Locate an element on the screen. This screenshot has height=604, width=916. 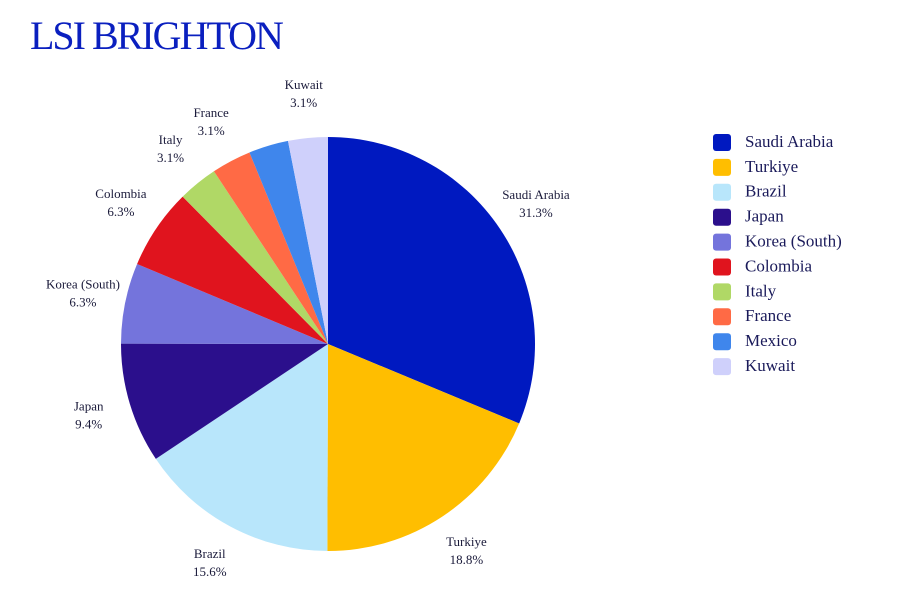
legend-label: Turkiye is located at coordinates (771, 166).